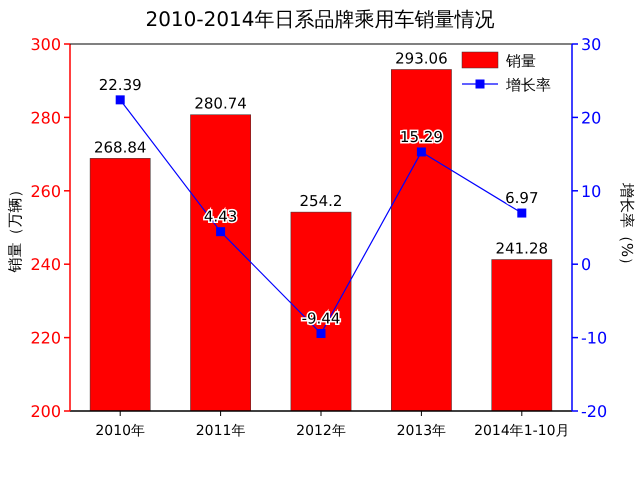 The height and width of the screenshot is (484, 640). Describe the element at coordinates (522, 198) in the screenshot. I see `data-label: 6.97` at that location.